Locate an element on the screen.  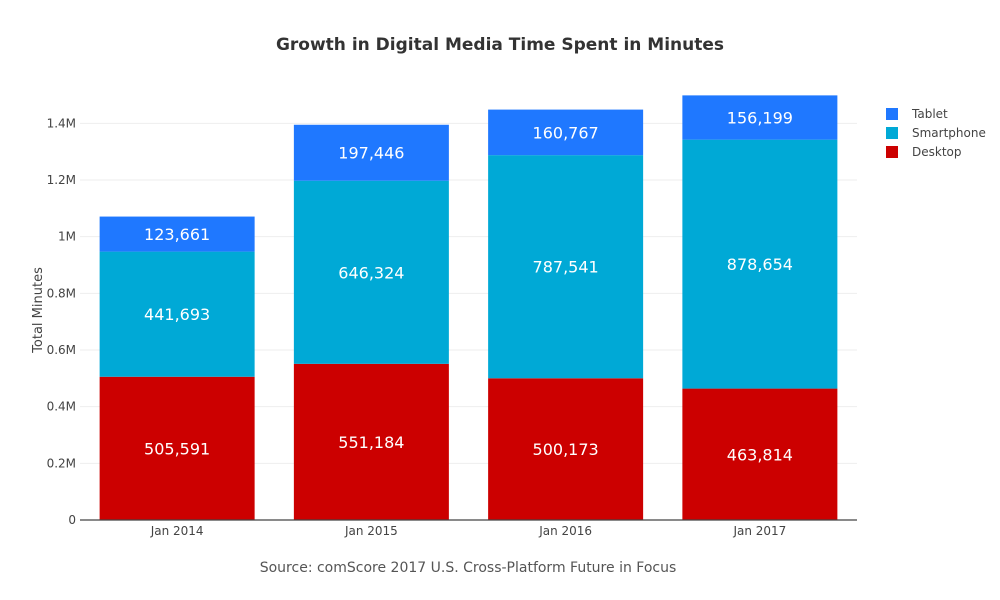
data-label-desktop: 551,184 is located at coordinates (371, 442).